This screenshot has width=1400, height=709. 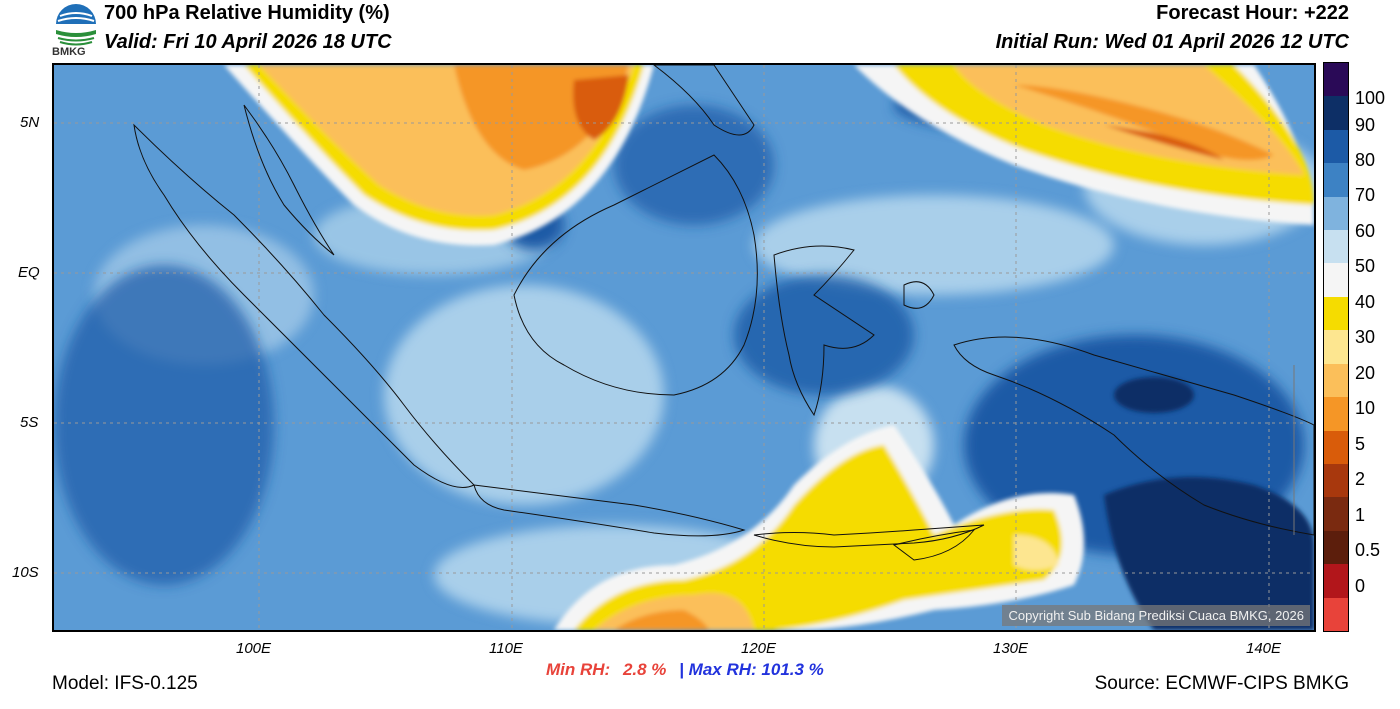 I want to click on colorbar-label: 50, so click(x=1365, y=266).